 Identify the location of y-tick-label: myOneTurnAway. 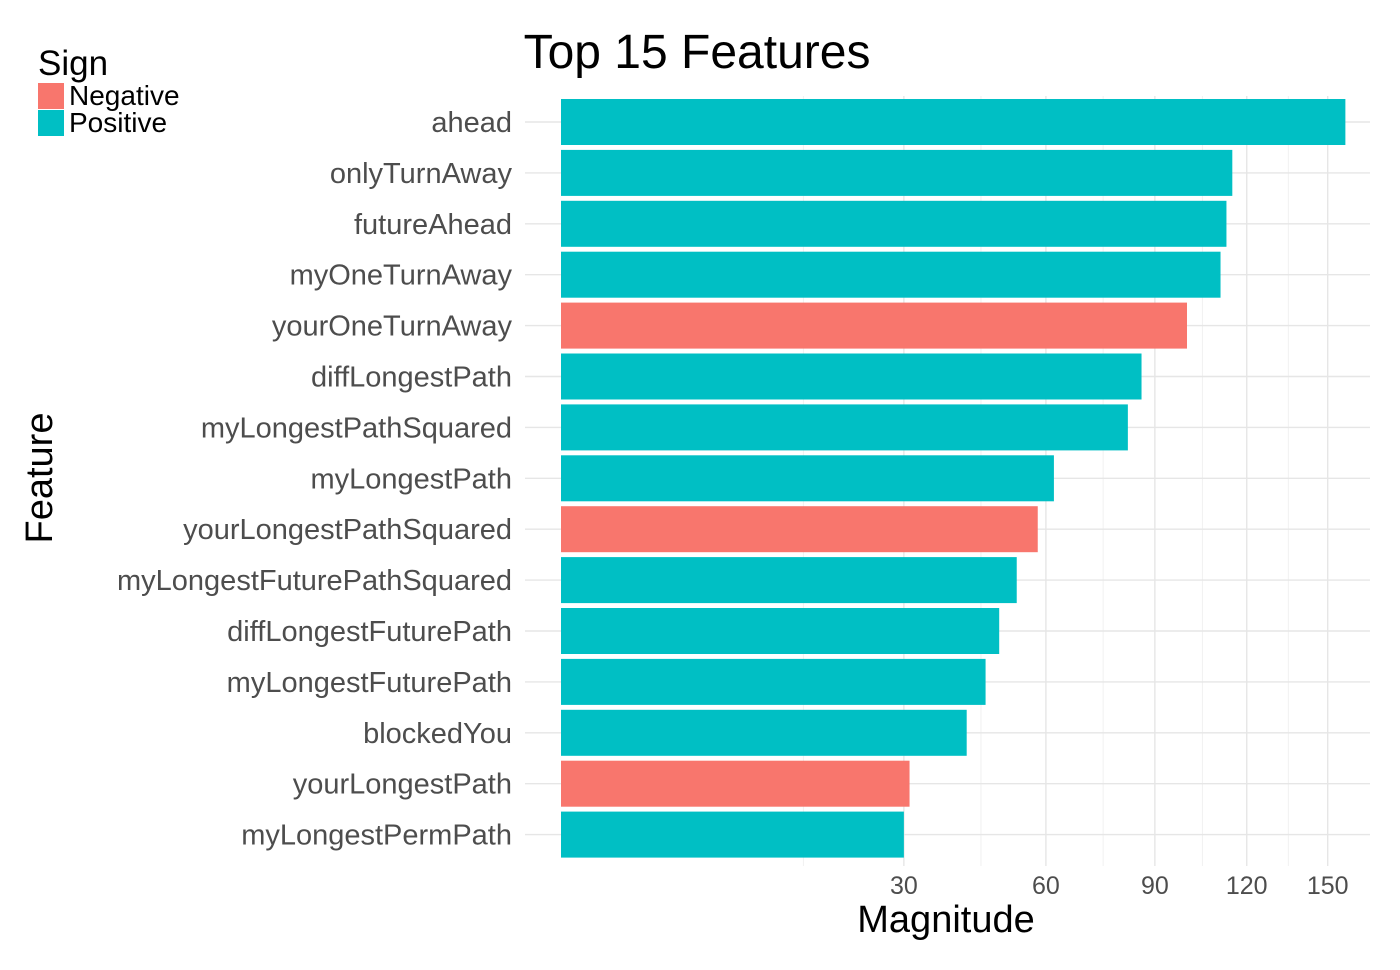
(401, 276).